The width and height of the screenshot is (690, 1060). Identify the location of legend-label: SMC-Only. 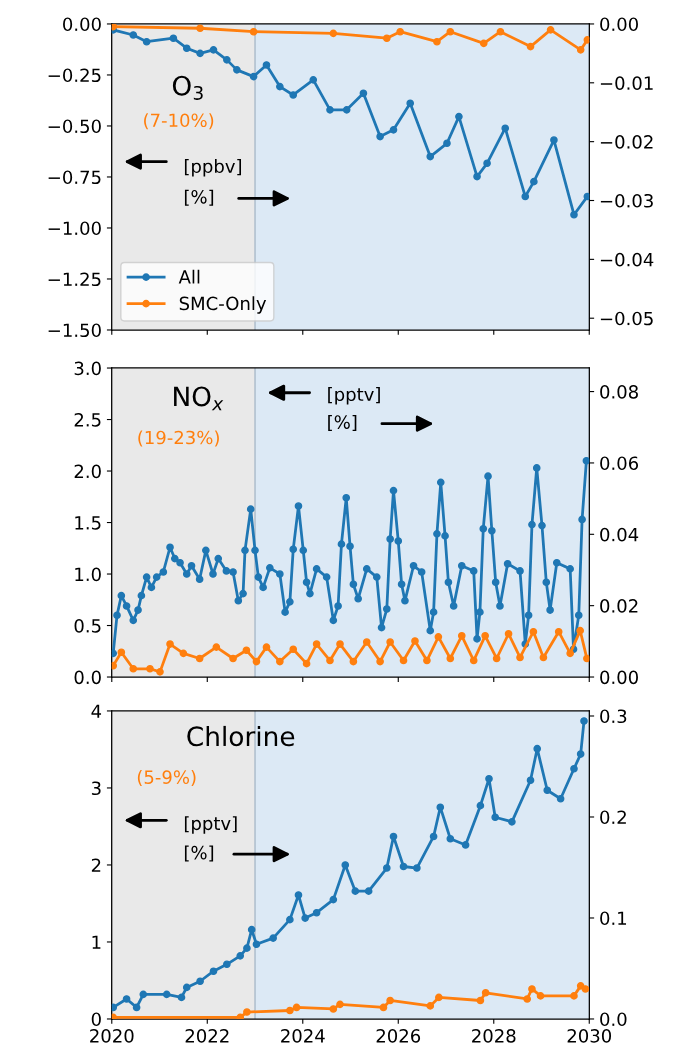
(223, 305).